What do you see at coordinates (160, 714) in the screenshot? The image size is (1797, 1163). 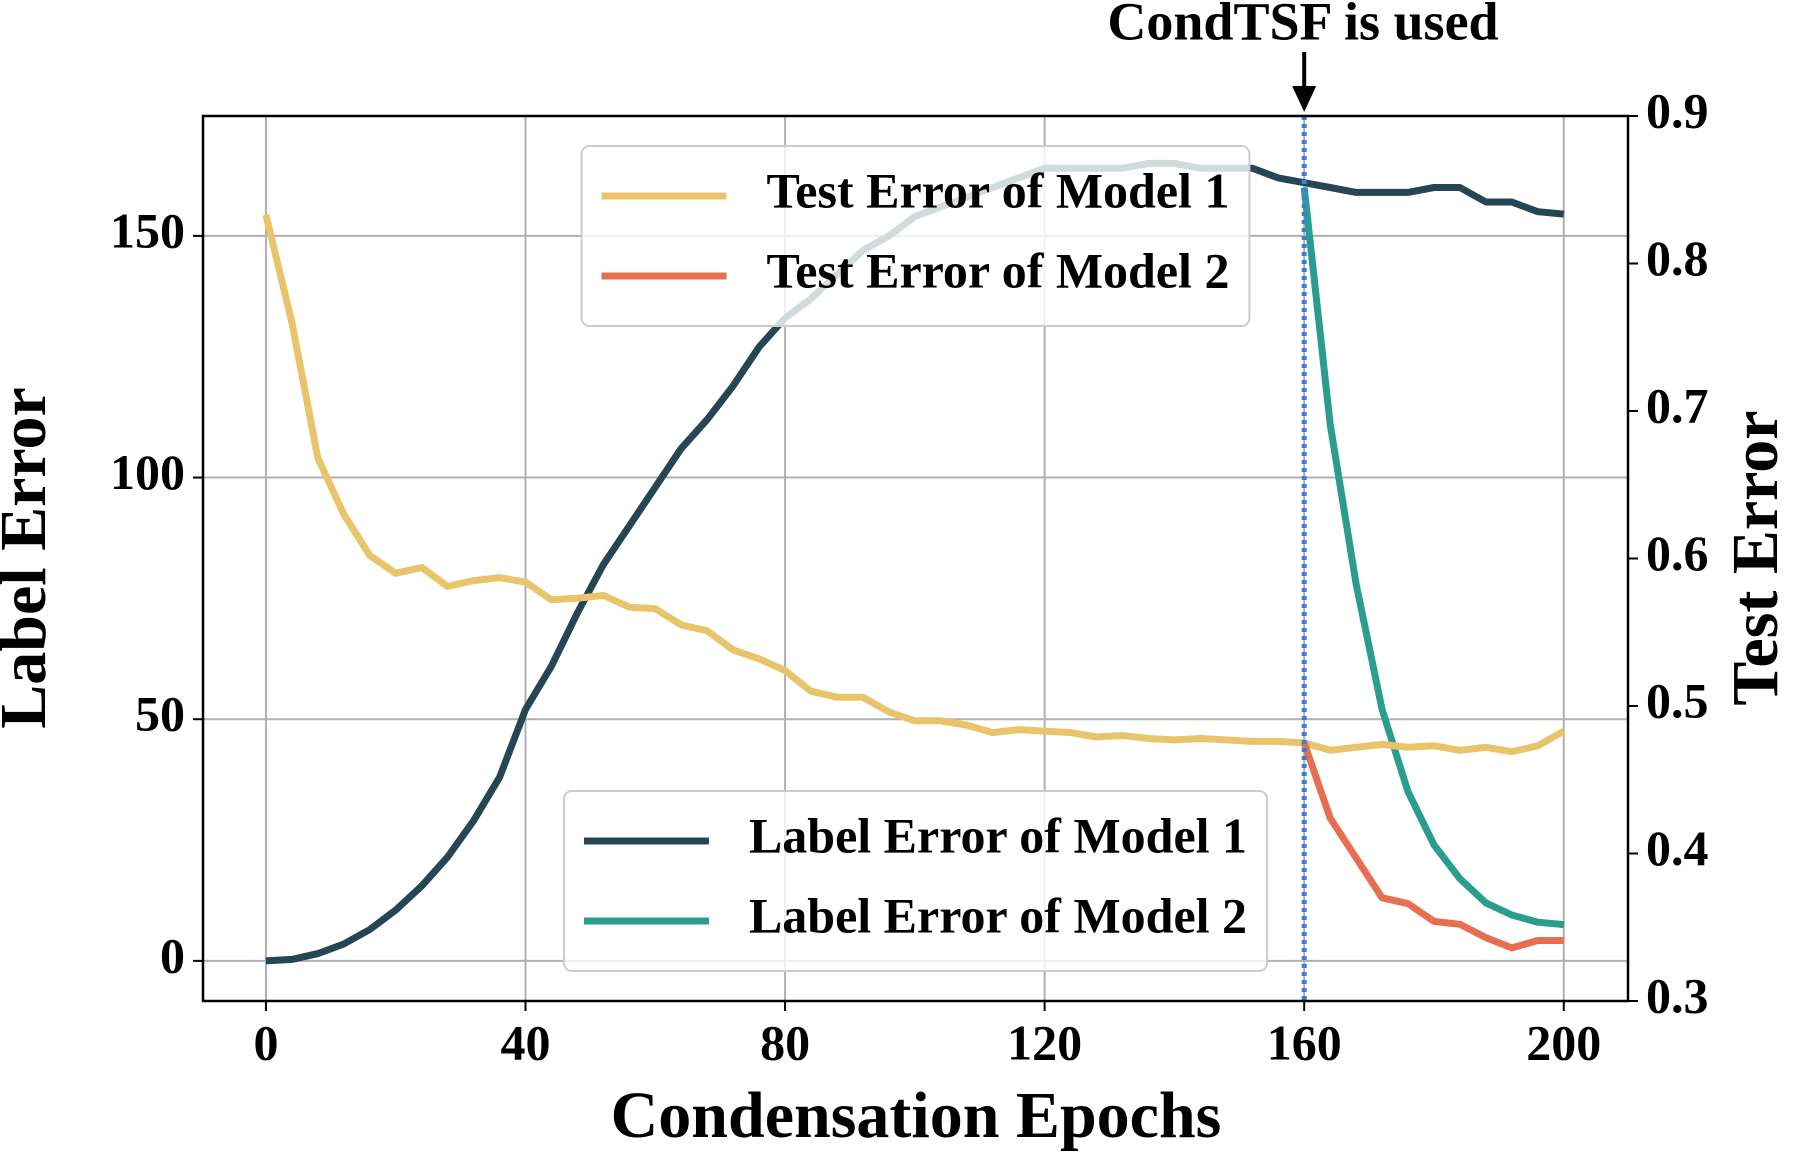 I see `y-tick-label: 50` at bounding box center [160, 714].